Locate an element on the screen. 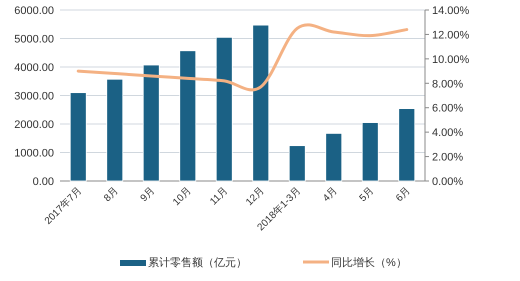  x-tick-label: 8月 is located at coordinates (111, 194).